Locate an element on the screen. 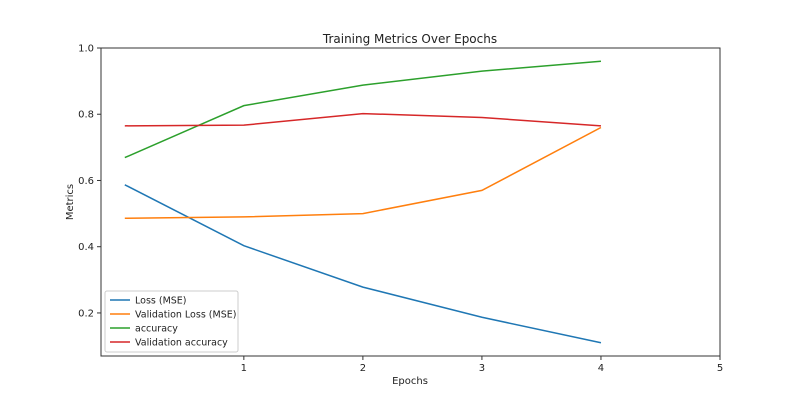  x-tick-label: 5 is located at coordinates (720, 368).